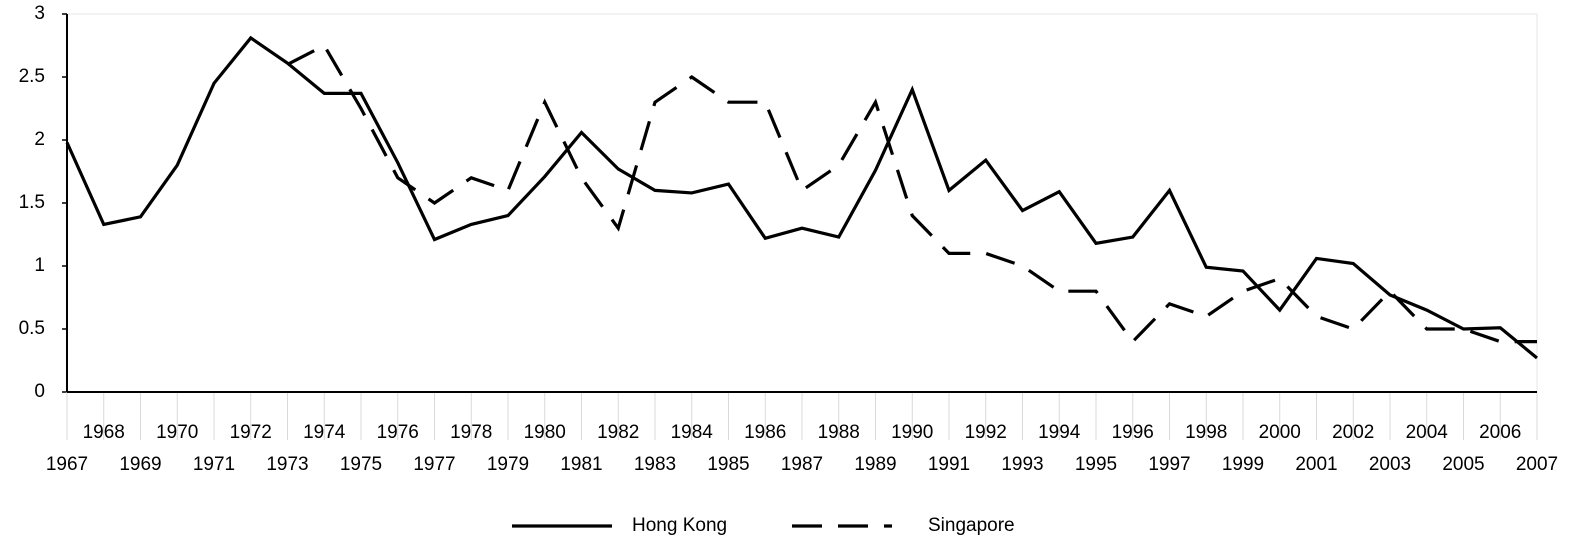  I want to click on x-tick-label: 1983, so click(655, 464).